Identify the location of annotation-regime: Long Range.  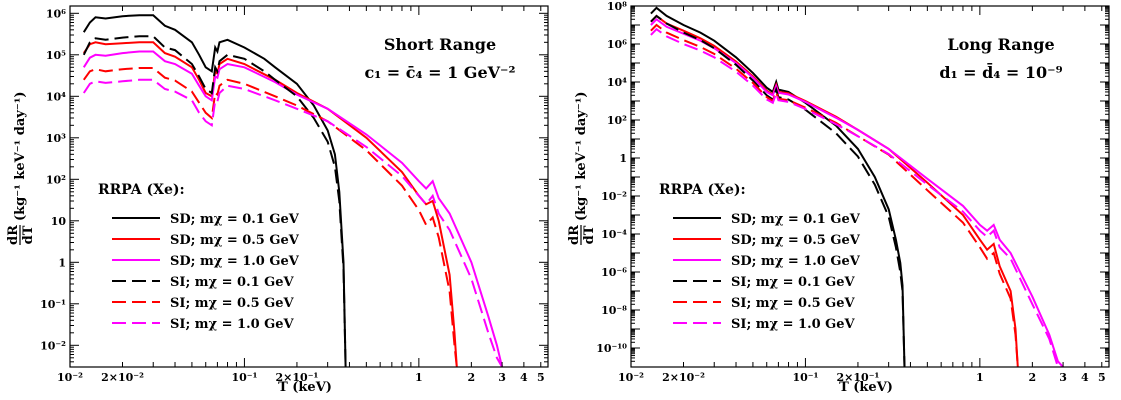
(1000, 44).